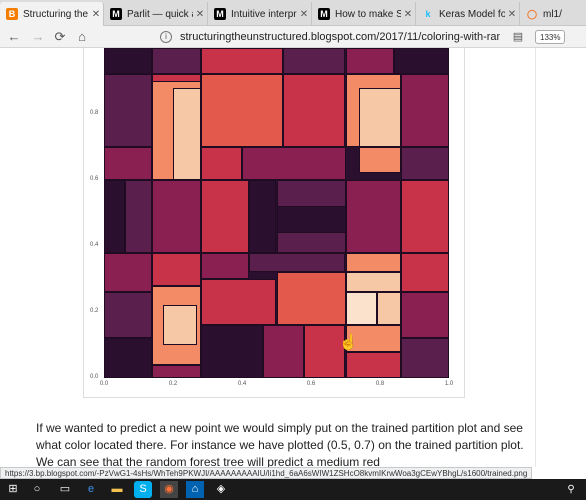 This screenshot has height=500, width=586. I want to click on blogger-icon: B, so click(12, 14).